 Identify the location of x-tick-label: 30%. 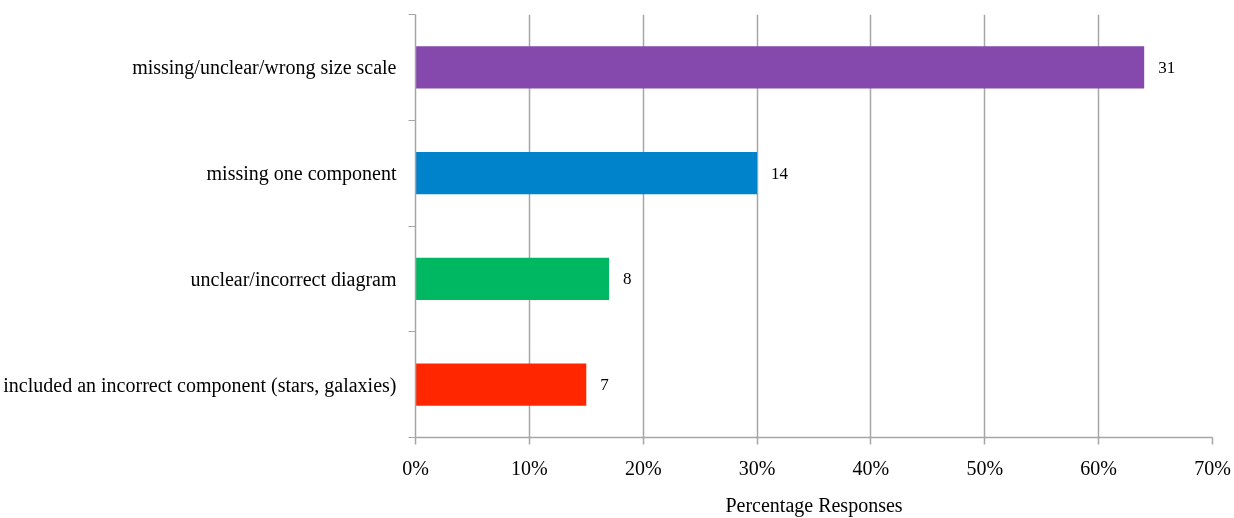
(757, 467).